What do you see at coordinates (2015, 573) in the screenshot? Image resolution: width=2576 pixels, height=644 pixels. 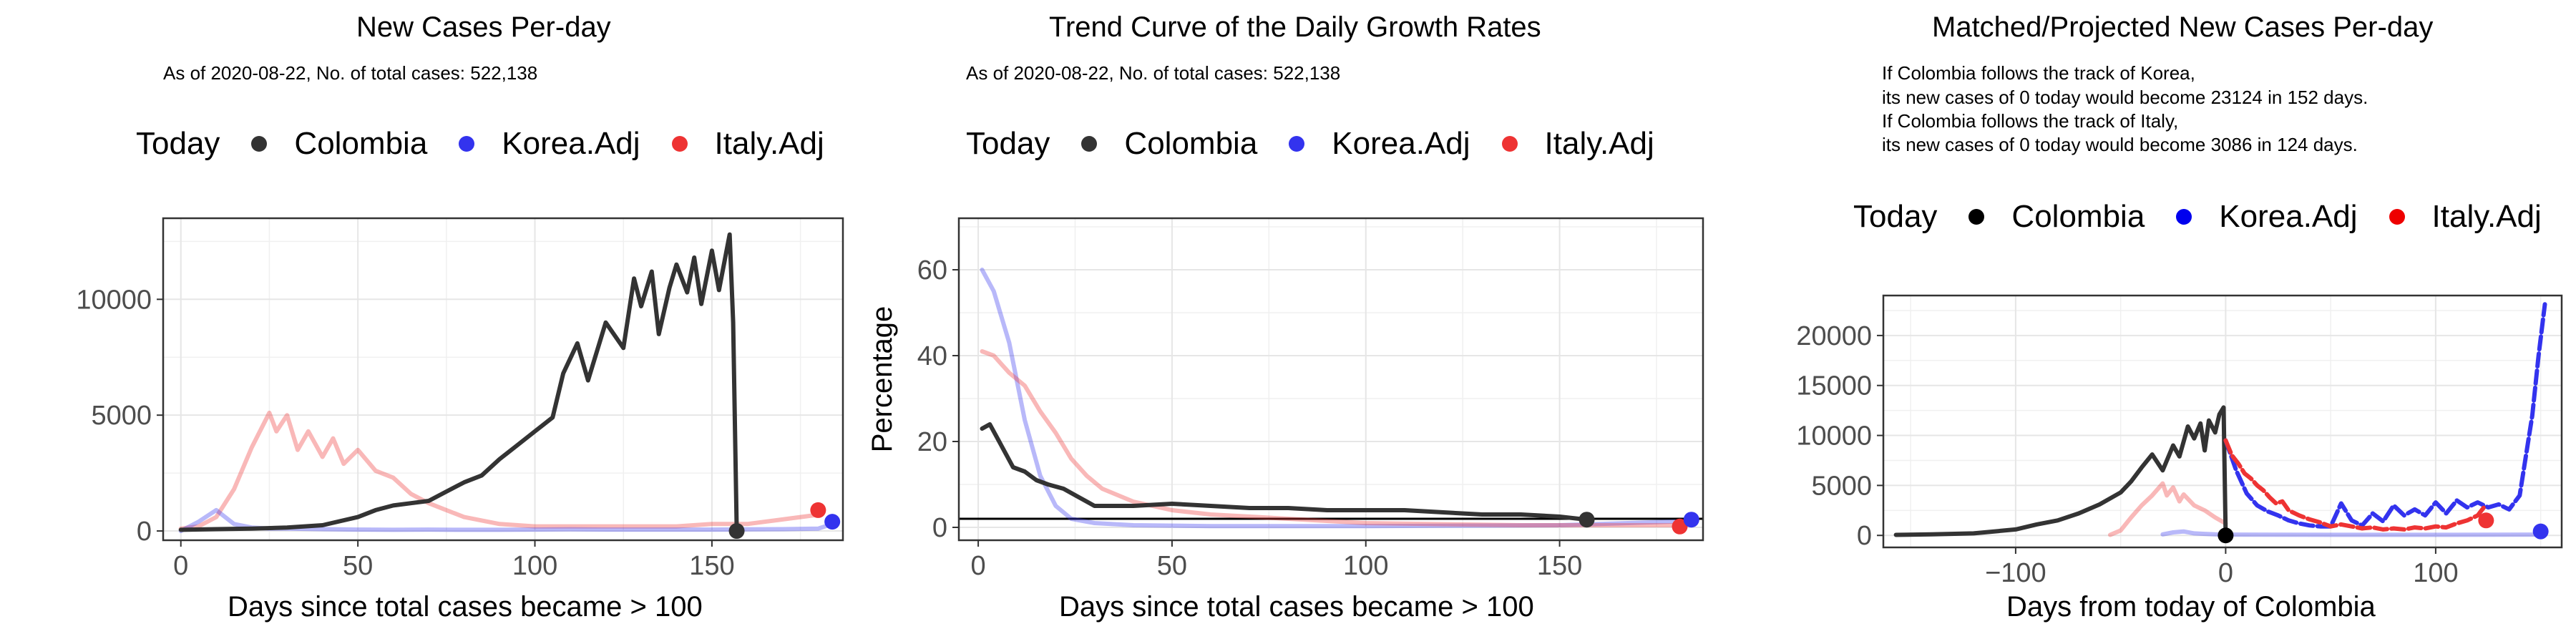 I see `x-tick-label: −100` at bounding box center [2015, 573].